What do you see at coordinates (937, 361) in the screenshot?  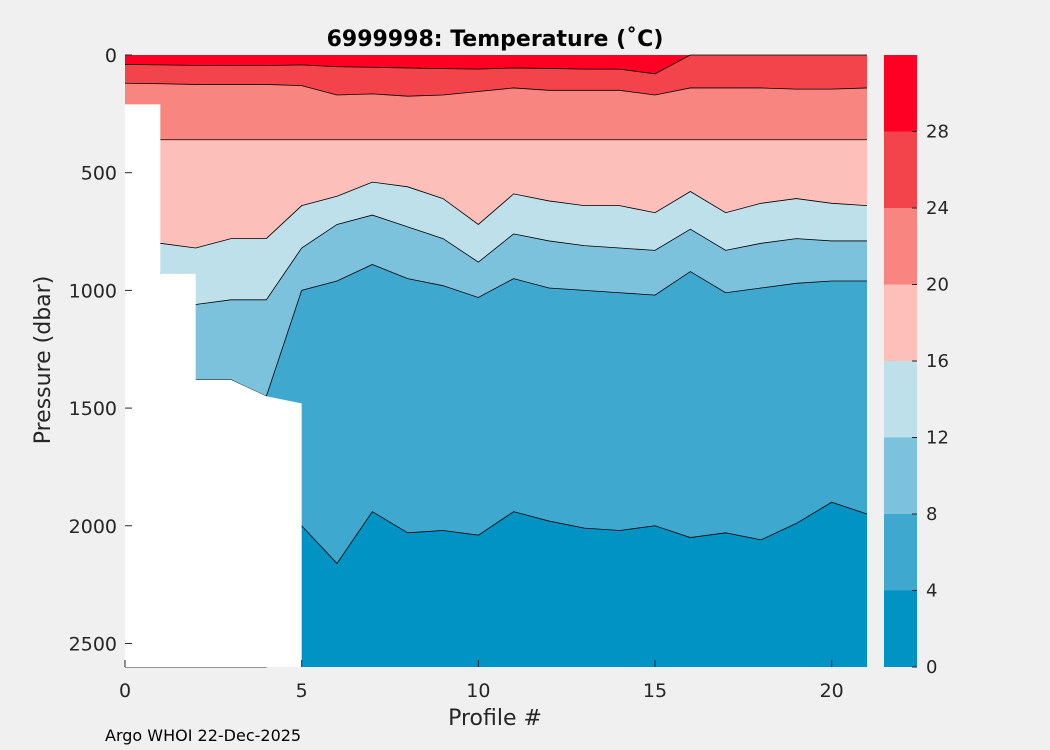 I see `colorbar-tick-label: 16` at bounding box center [937, 361].